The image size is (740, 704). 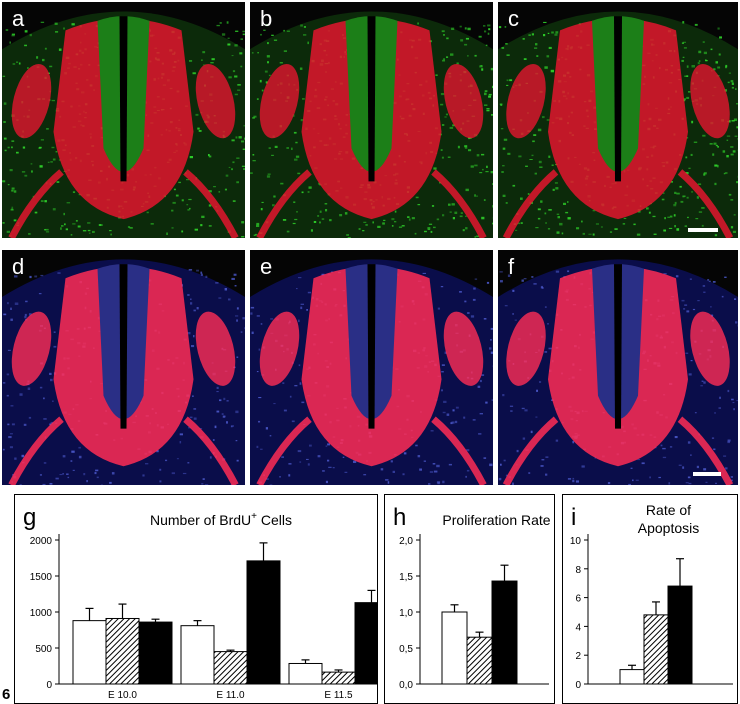 I want to click on bar-chart-h: h Proliferation Rate 0,0 0,5 1,0 1,5 2,0, so click(x=472, y=597).